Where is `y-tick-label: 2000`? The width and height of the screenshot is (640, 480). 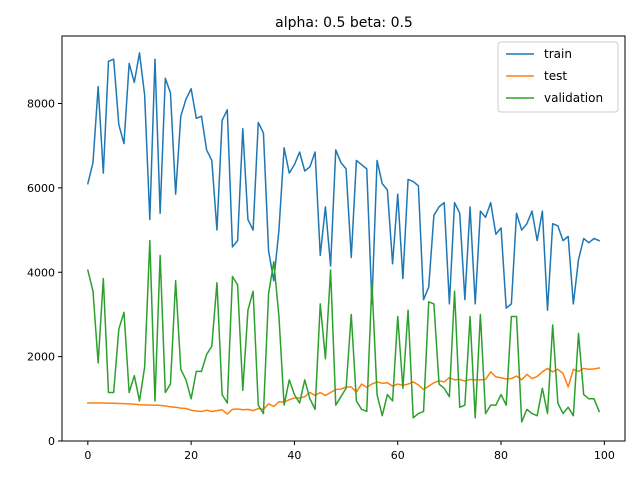
y-tick-label: 2000 is located at coordinates (41, 357).